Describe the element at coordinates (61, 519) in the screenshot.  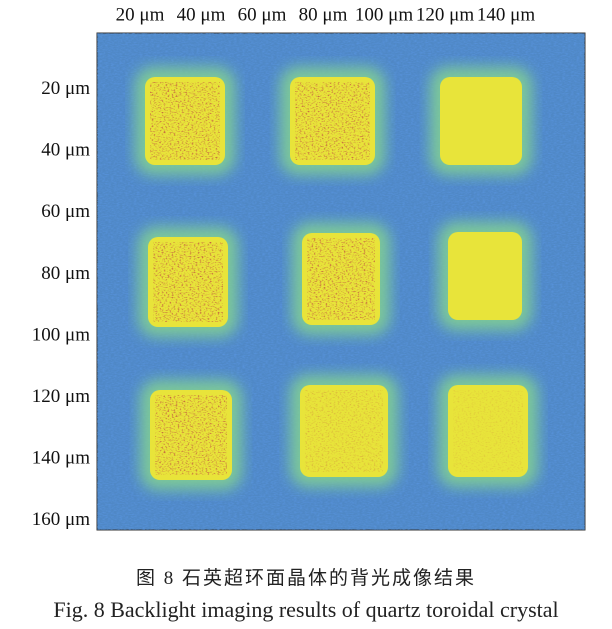
I see `y-tick-label: 160 μm` at that location.